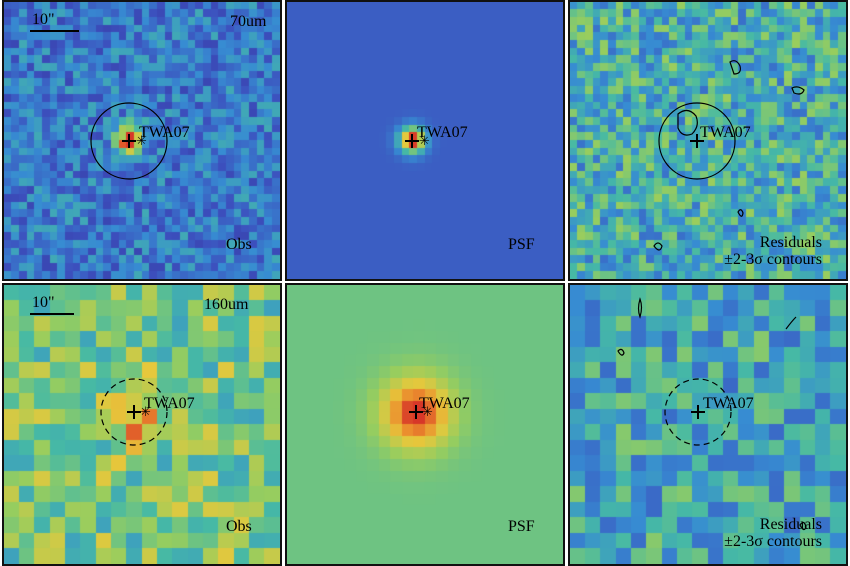 The image size is (850, 566). I want to click on overlay-70um-obs: ✳, so click(99, 105).